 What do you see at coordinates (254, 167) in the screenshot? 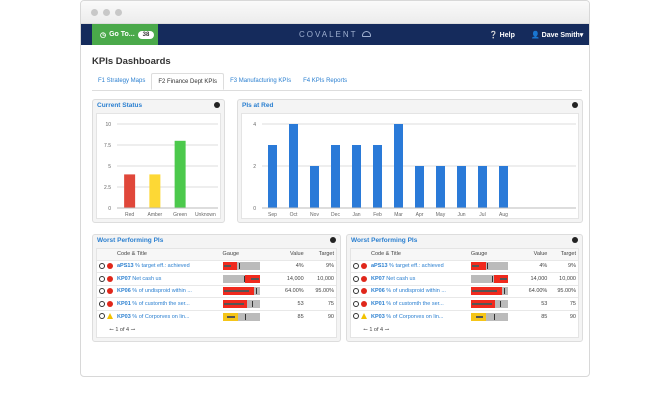
I see `y-tick-label: 2` at bounding box center [254, 167].